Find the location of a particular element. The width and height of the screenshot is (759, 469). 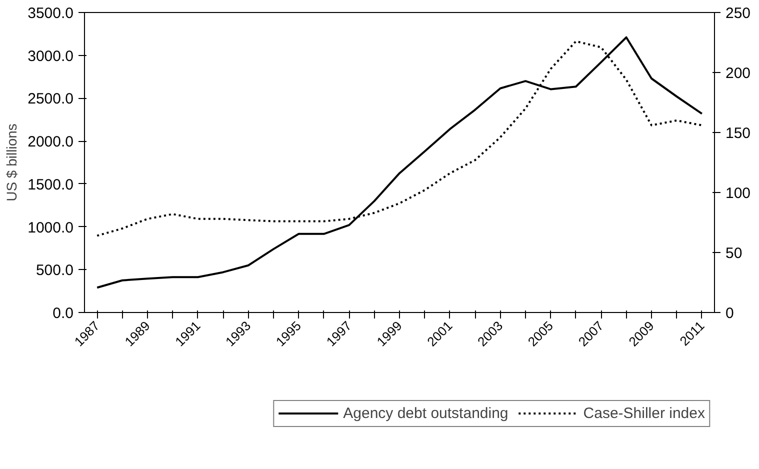

y-tick-label: 3500.0 is located at coordinates (51, 13).